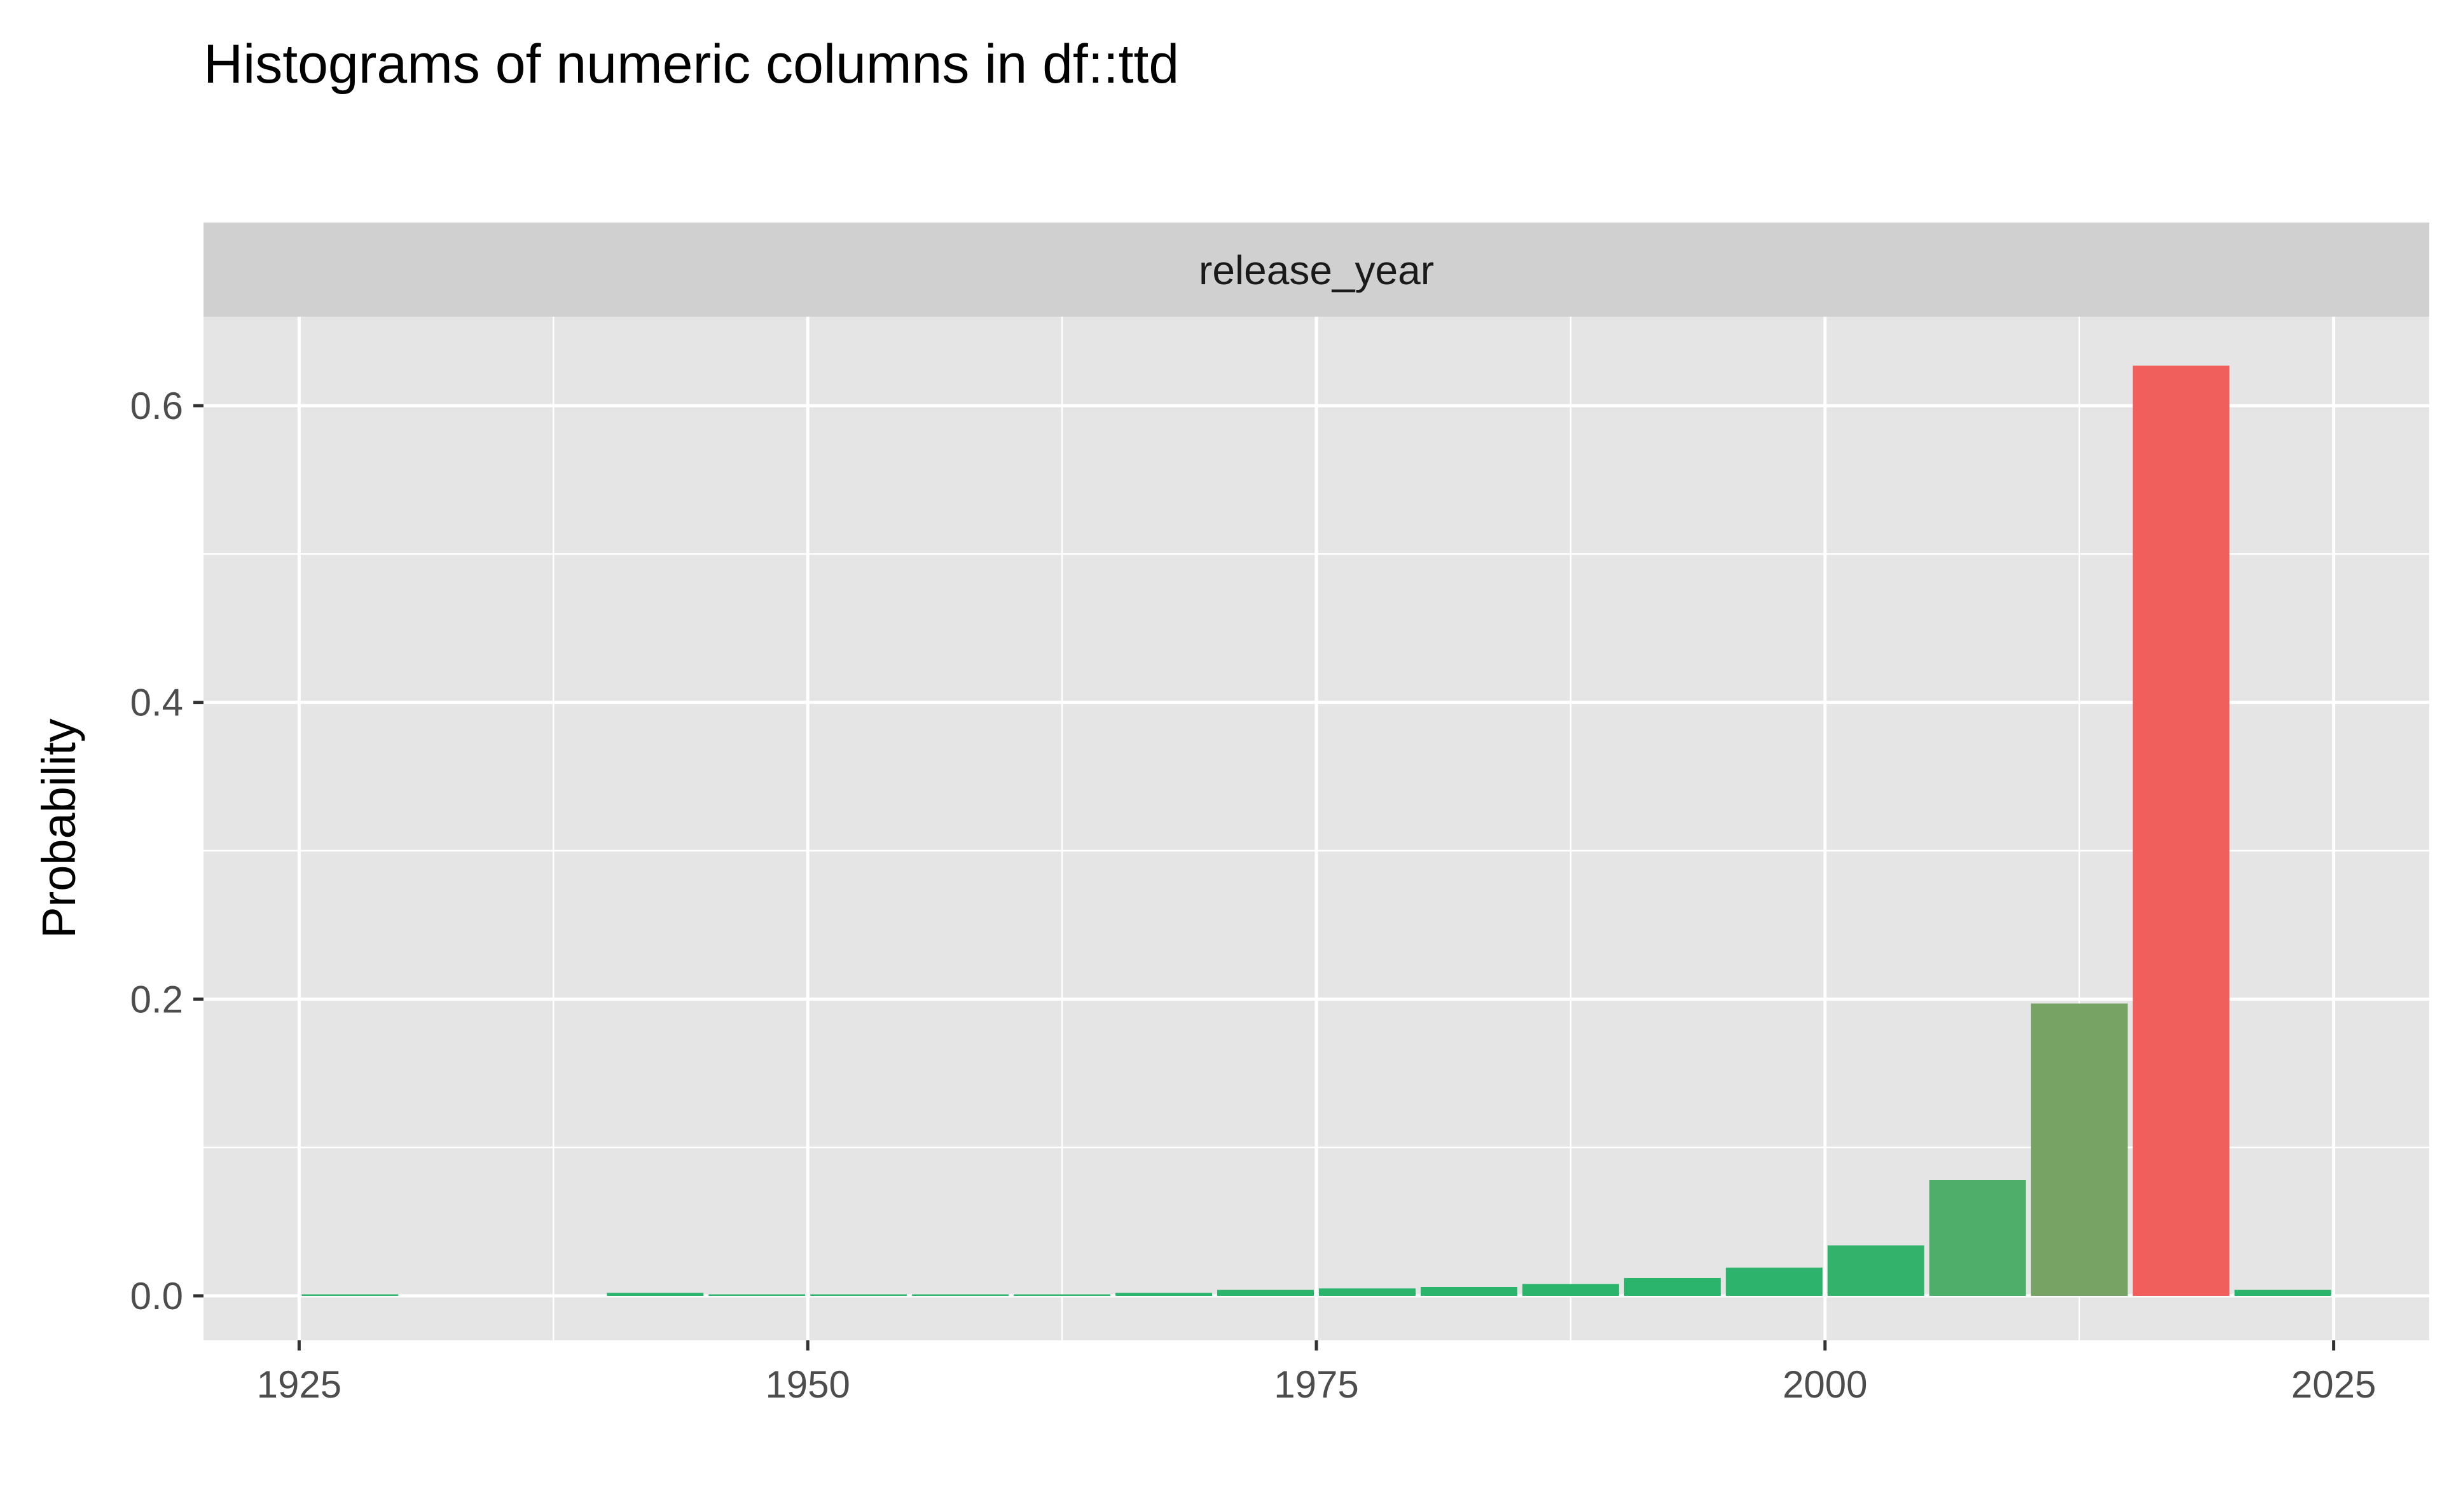 This screenshot has height=1512, width=2442. Describe the element at coordinates (156, 1296) in the screenshot. I see `y-tick-label: 0.0` at that location.